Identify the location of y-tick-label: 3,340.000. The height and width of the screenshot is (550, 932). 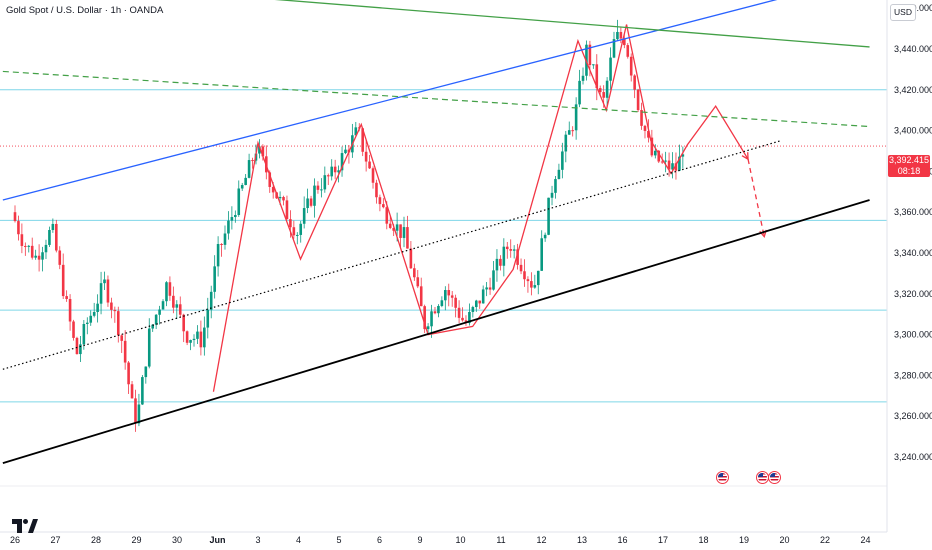
(913, 253).